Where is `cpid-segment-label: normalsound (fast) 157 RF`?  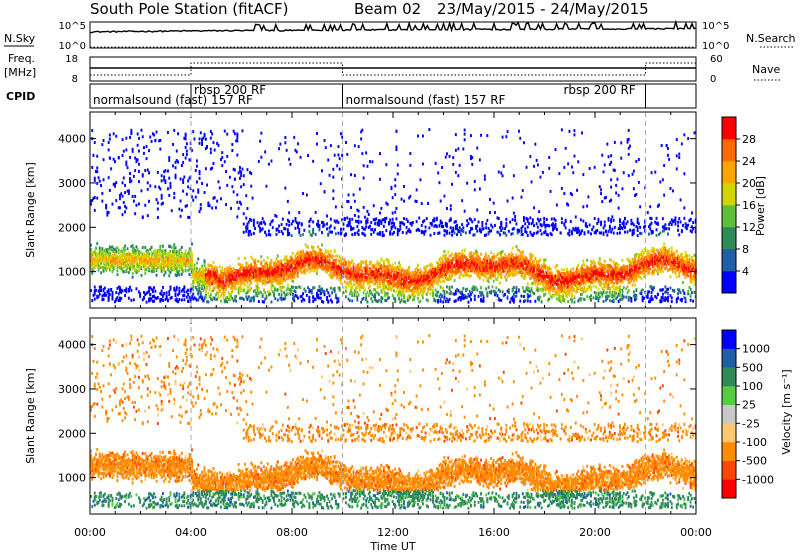
cpid-segment-label: normalsound (fast) 157 RF is located at coordinates (173, 100).